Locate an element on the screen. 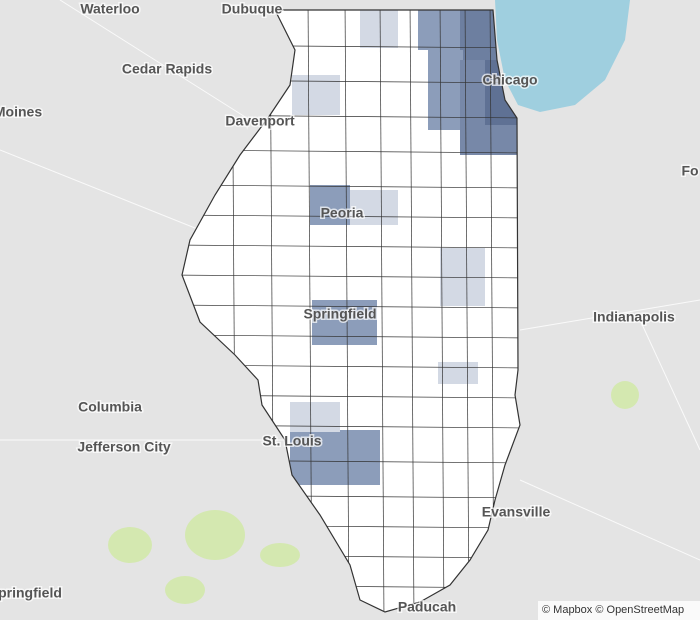  city-label: Evansville is located at coordinates (516, 512).